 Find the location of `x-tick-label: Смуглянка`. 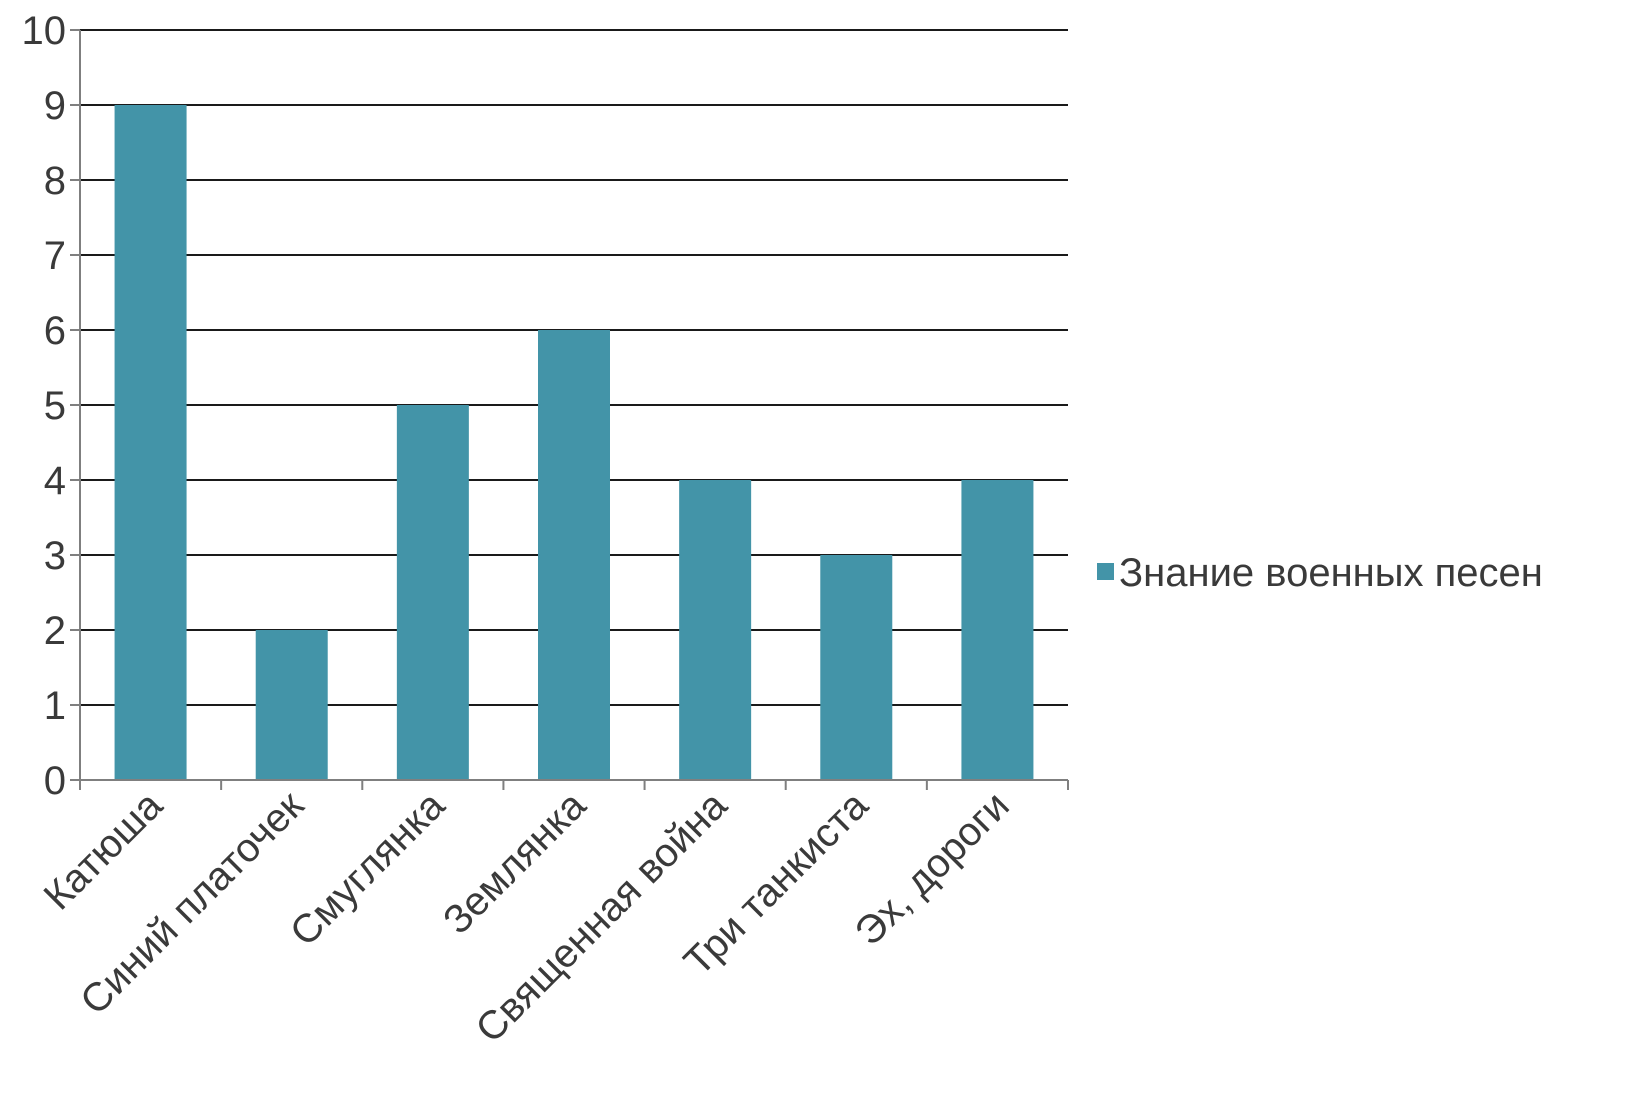

x-tick-label: Смуглянка is located at coordinates (368, 869).